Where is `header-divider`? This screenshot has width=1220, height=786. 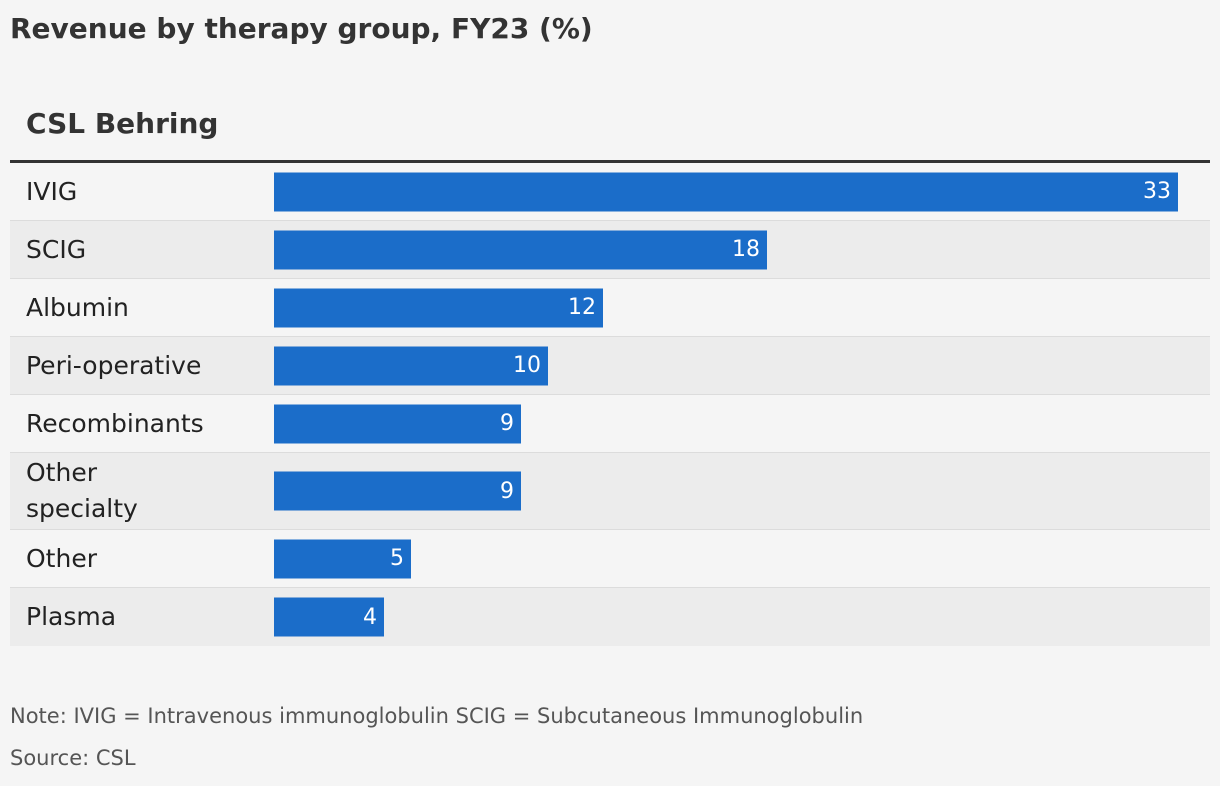 header-divider is located at coordinates (610, 161).